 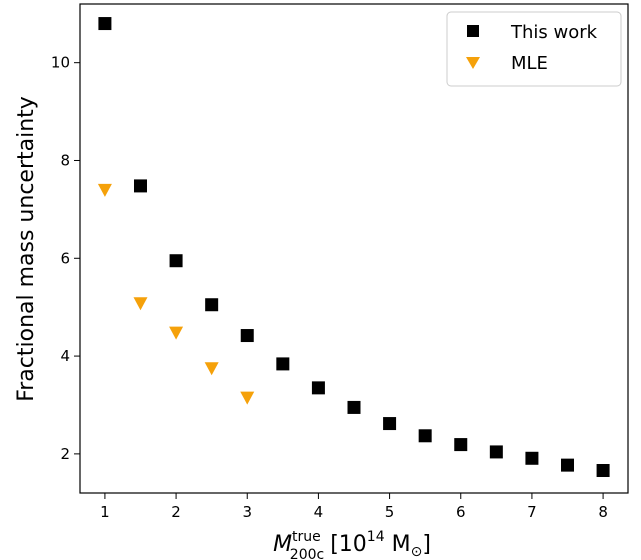 I want to click on y-tick-label: 6, so click(x=65, y=258).